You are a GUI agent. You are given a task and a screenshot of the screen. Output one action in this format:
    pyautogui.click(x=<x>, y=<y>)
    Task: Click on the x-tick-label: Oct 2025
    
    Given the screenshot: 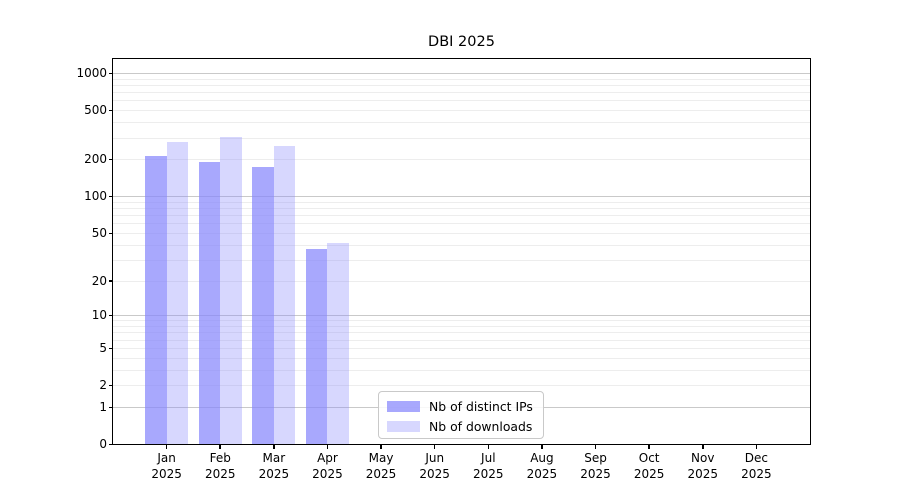 What is the action you would take?
    pyautogui.click(x=649, y=466)
    